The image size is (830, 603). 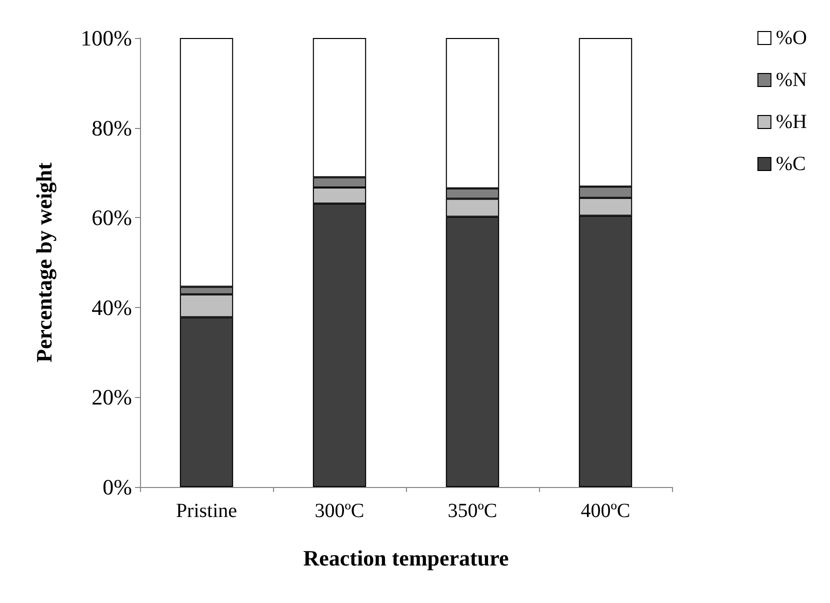 I want to click on legend-label: %H, so click(x=792, y=122).